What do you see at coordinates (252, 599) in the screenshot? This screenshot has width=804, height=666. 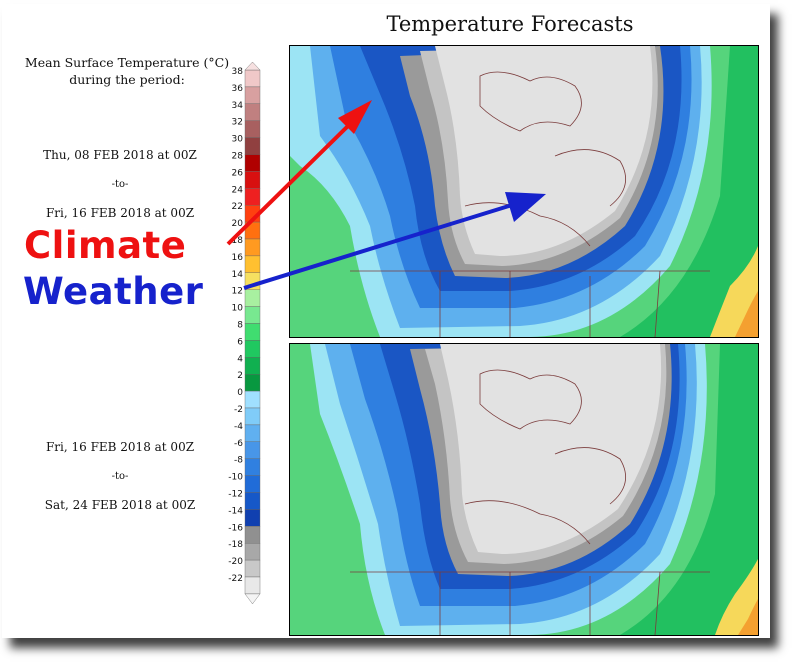 I see `colorbar-bottom-cap` at bounding box center [252, 599].